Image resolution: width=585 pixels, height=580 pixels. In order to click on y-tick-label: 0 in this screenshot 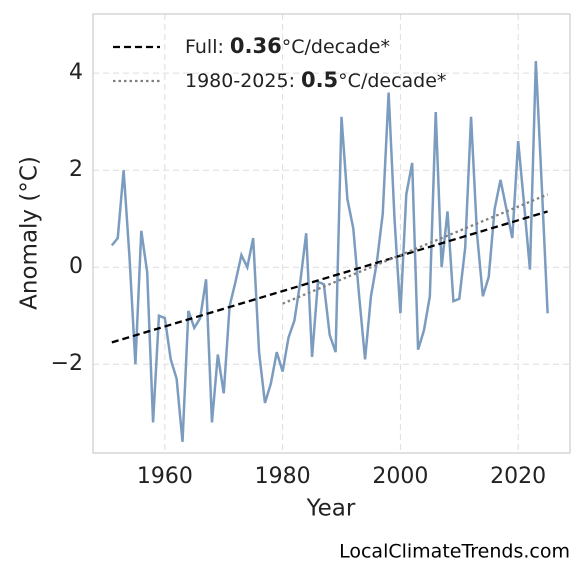, I will do `click(76, 266)`.